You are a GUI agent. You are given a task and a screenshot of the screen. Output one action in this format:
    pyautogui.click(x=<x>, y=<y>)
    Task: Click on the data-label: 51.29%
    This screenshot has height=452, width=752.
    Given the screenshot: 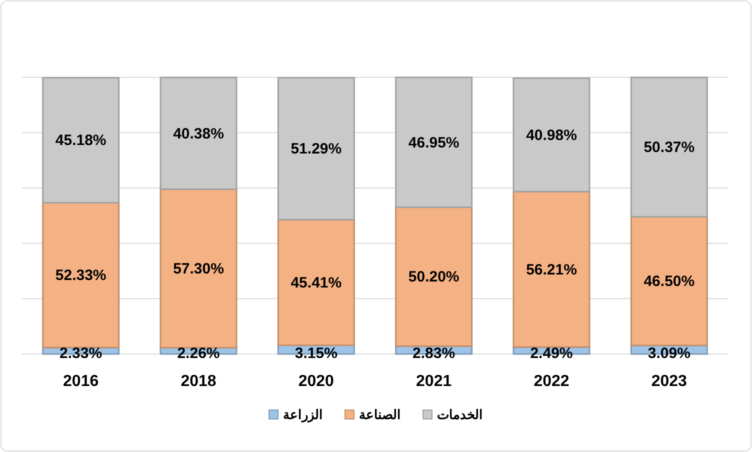 What is the action you would take?
    pyautogui.click(x=316, y=149)
    